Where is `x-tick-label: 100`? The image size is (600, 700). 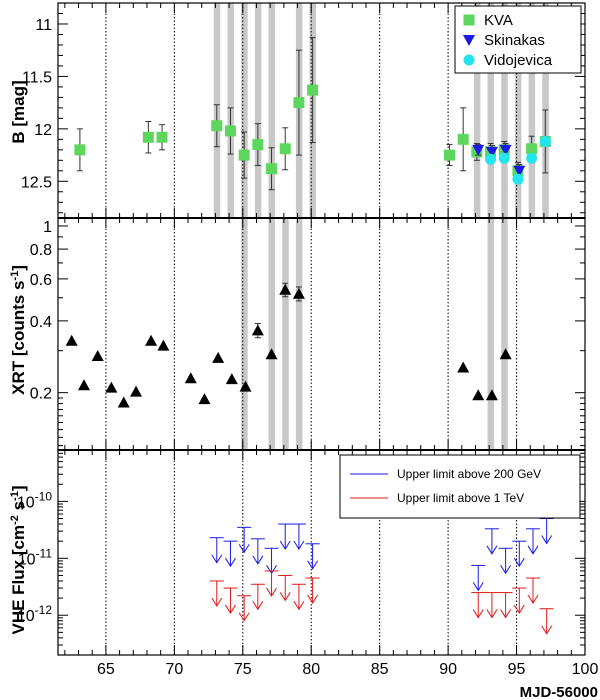 x-tick-label: 100 is located at coordinates (585, 669).